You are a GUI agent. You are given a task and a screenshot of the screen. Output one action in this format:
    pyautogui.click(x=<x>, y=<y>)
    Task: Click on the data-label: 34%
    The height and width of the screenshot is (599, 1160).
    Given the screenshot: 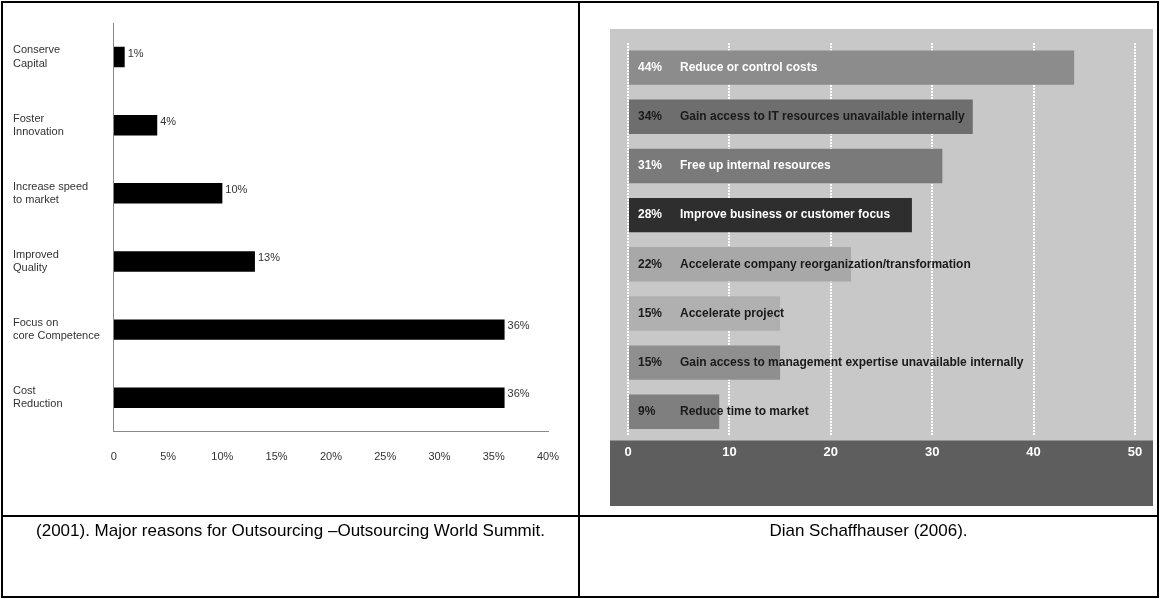 What is the action you would take?
    pyautogui.click(x=650, y=116)
    